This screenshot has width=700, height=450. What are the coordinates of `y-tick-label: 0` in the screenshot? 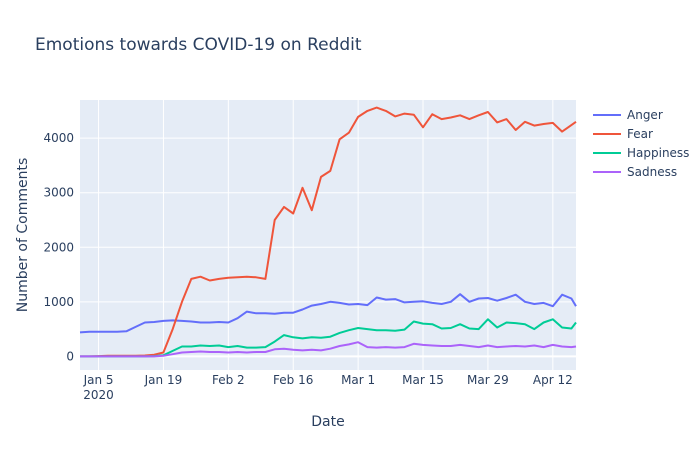 It's located at (70, 356).